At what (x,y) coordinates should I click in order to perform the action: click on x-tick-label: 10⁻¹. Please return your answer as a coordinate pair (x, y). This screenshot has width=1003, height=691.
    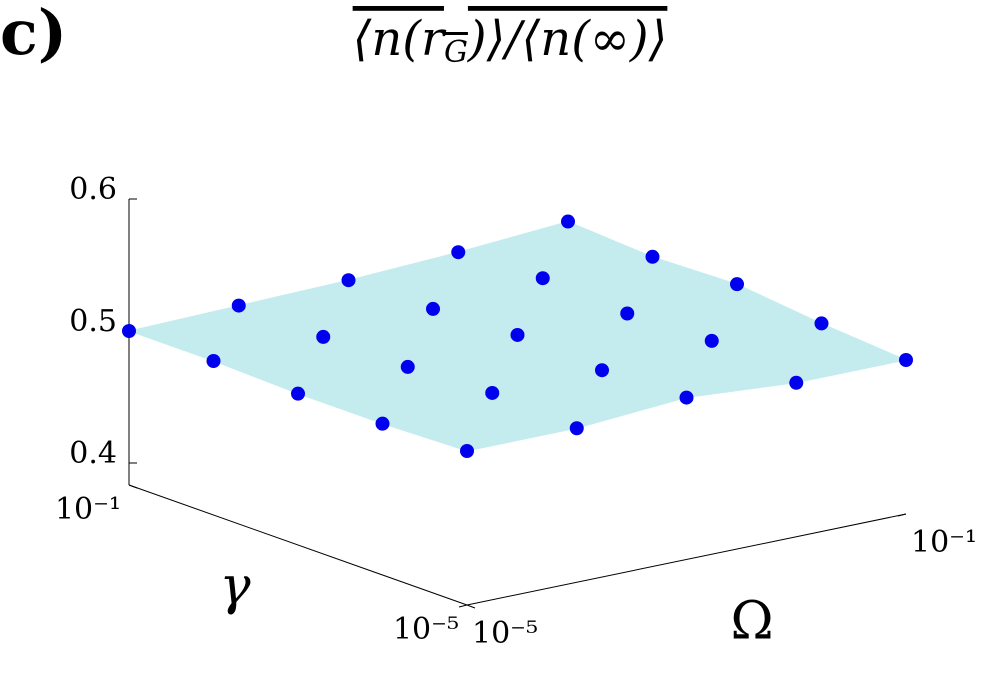
    Looking at the image, I should click on (944, 542).